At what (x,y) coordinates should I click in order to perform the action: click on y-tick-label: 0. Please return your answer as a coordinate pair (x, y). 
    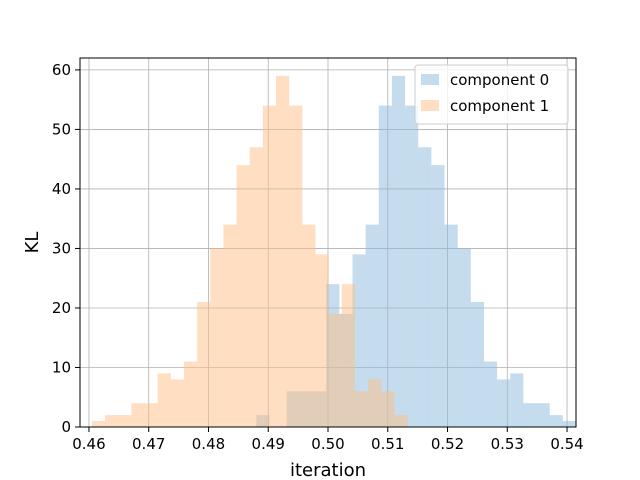
    Looking at the image, I should click on (66, 427).